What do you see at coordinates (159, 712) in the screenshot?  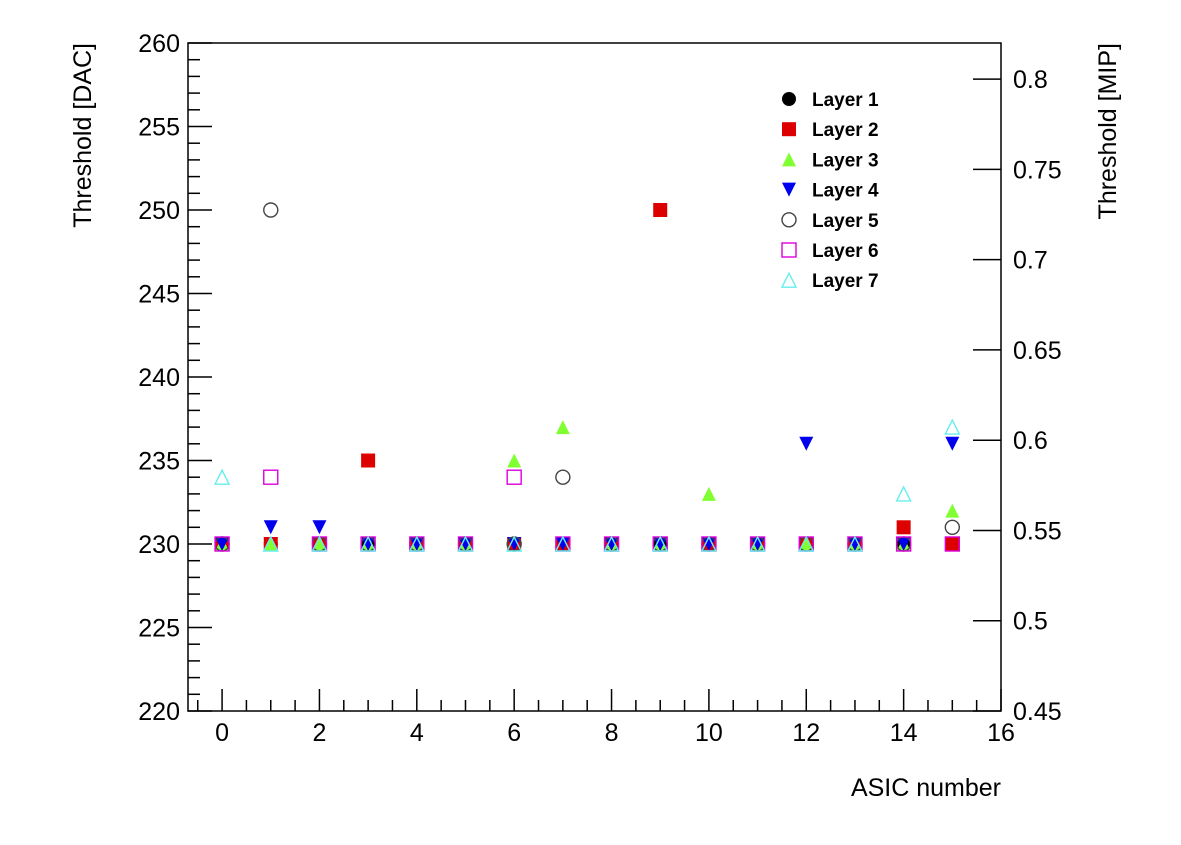 I see `y-tick-label: 220` at bounding box center [159, 712].